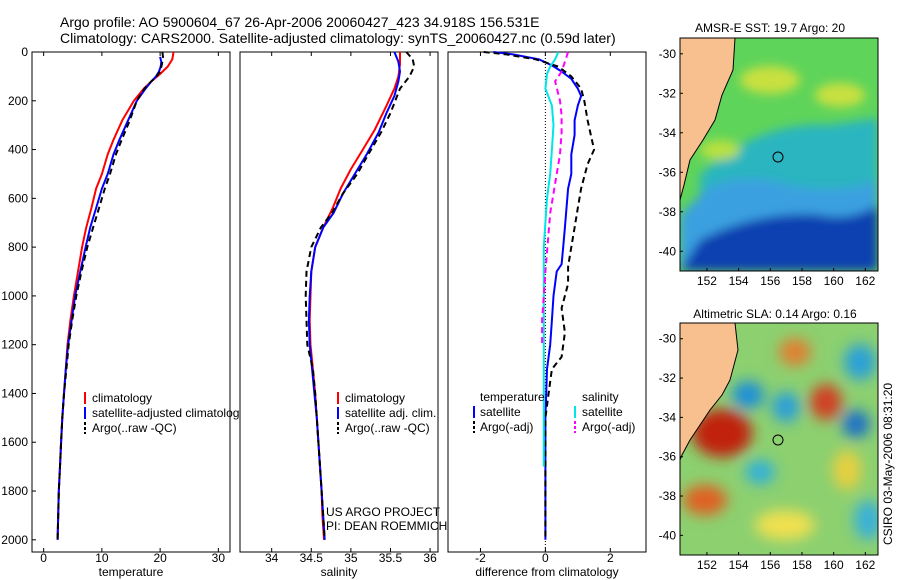 The height and width of the screenshot is (580, 900). Describe the element at coordinates (608, 427) in the screenshot. I see `legend-label-sal-argo: Argo(-adj)` at that location.